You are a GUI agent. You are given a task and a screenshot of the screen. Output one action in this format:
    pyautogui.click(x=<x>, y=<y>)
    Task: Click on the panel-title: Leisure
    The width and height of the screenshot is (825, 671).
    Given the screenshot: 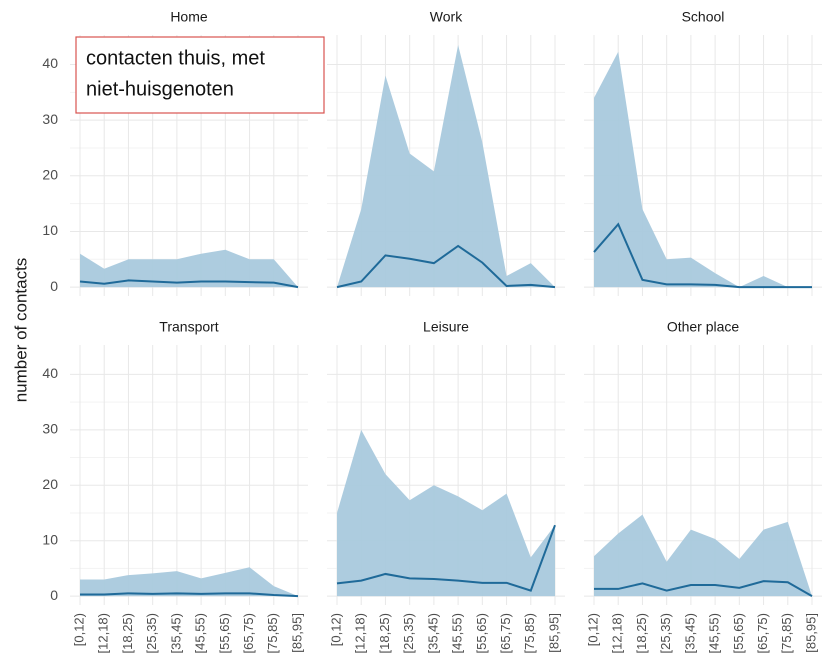 What is the action you would take?
    pyautogui.click(x=446, y=327)
    